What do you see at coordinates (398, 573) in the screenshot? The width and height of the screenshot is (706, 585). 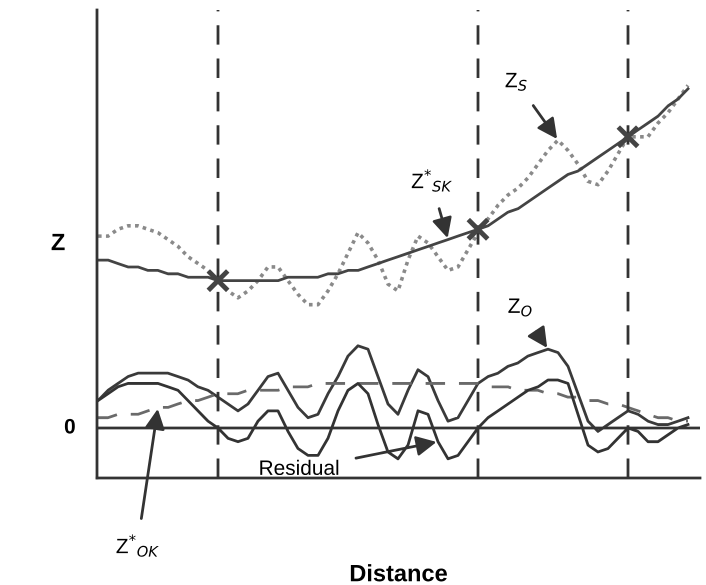 I see `x-axis-title: Distance` at bounding box center [398, 573].